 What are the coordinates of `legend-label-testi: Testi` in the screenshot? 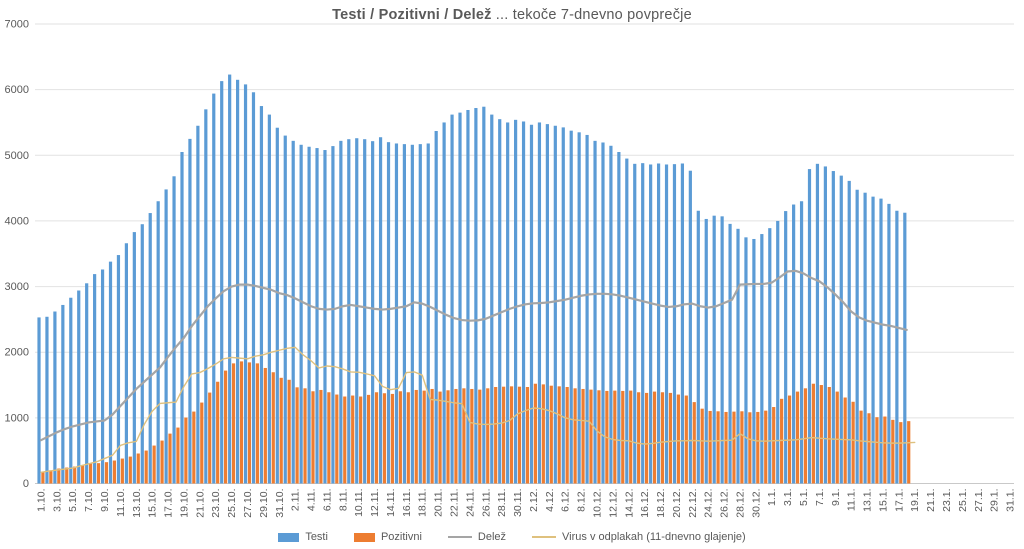 It's located at (316, 537).